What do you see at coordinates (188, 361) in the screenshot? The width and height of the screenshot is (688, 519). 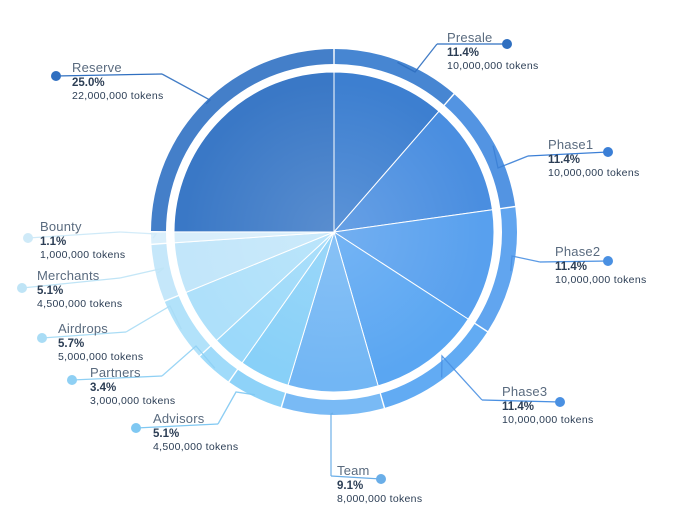 I see `leader-line-partners` at bounding box center [188, 361].